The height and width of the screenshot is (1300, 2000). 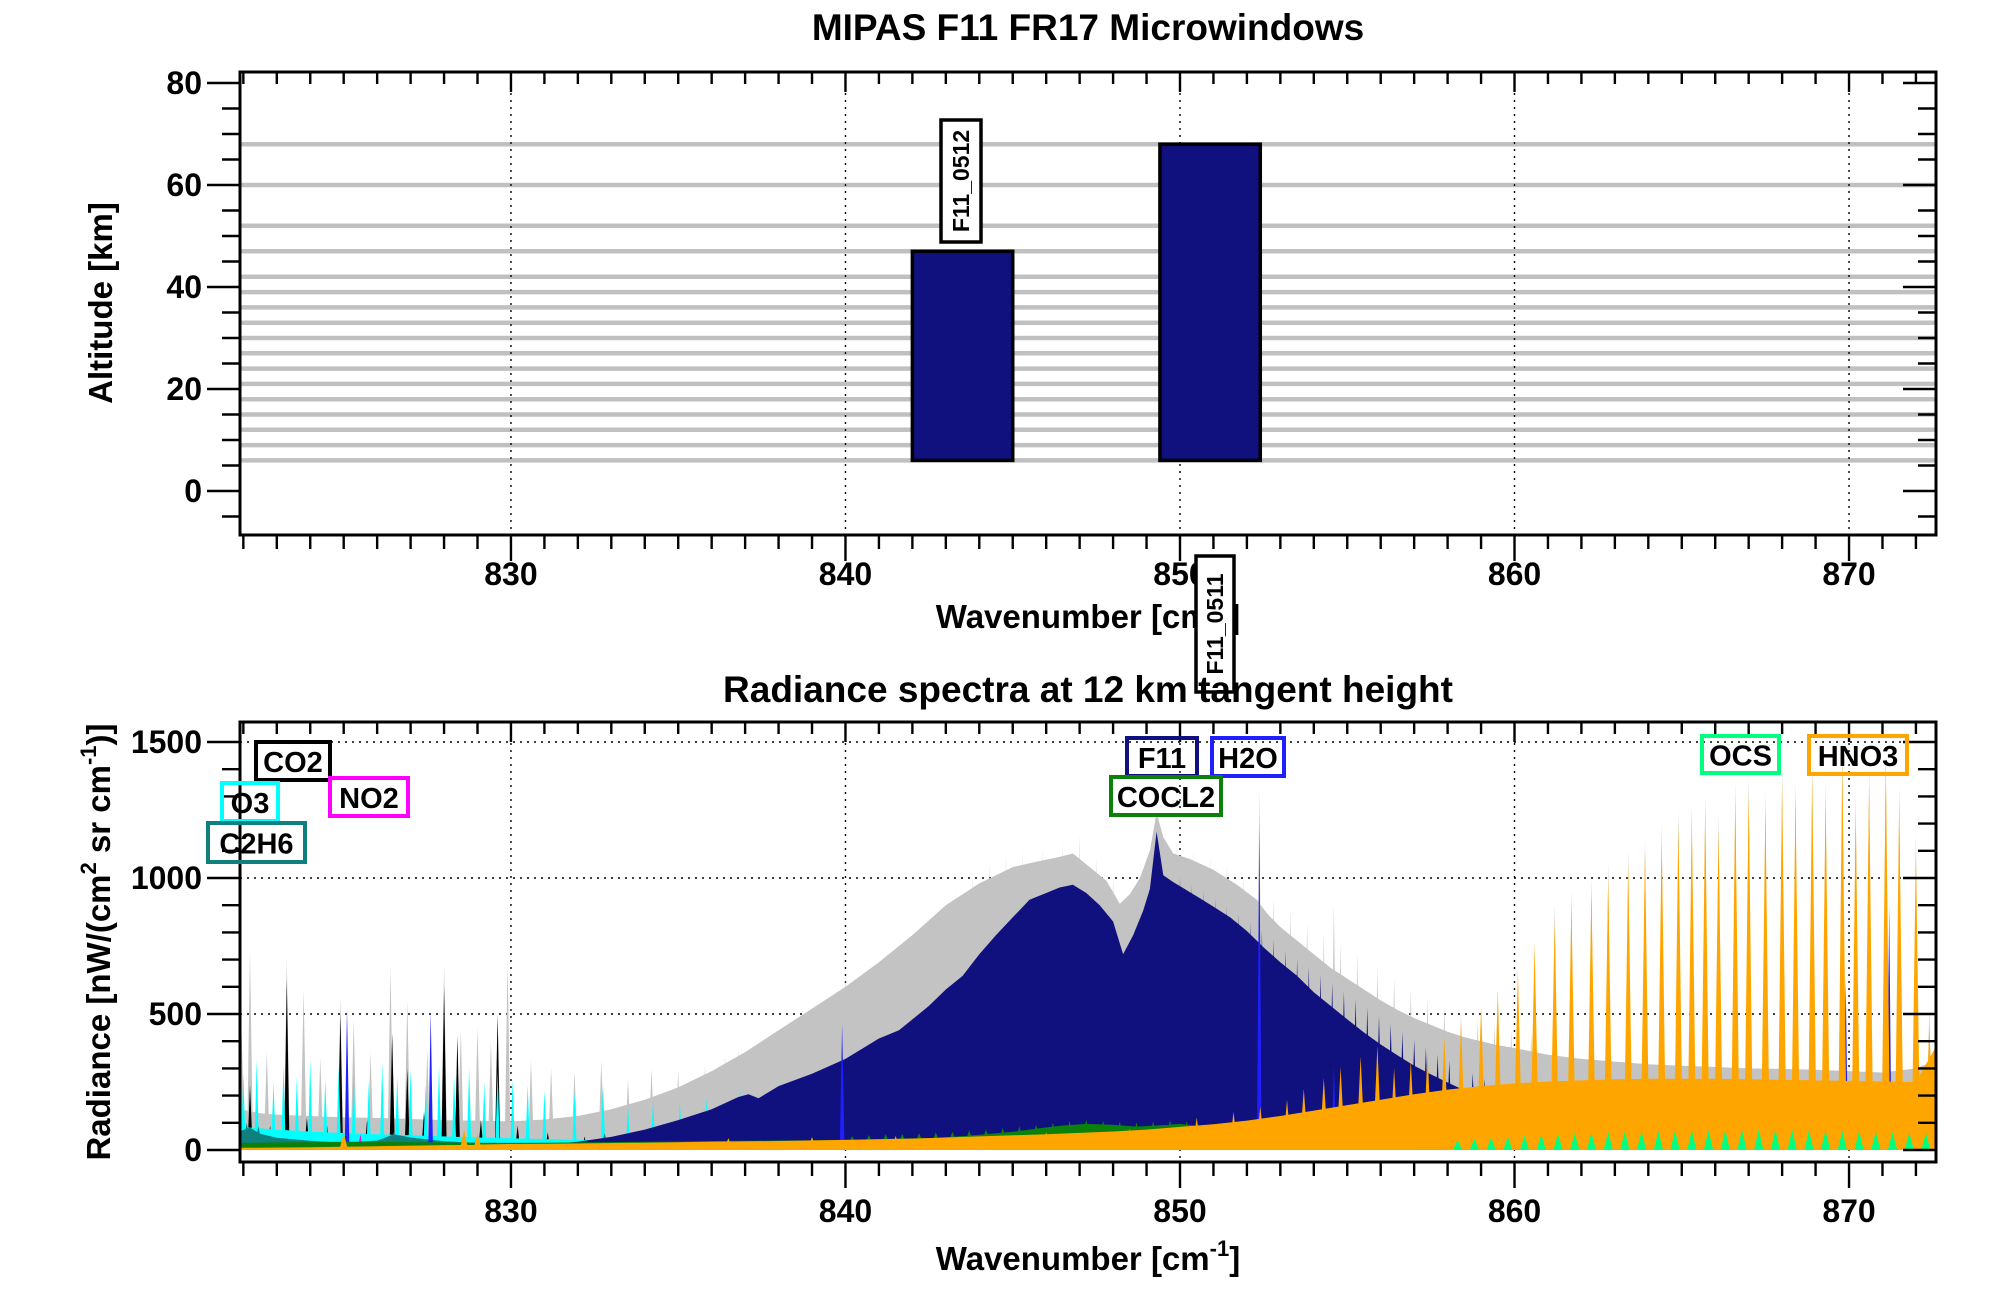 What do you see at coordinates (166, 878) in the screenshot?
I see `y-tick-label: 1000` at bounding box center [166, 878].